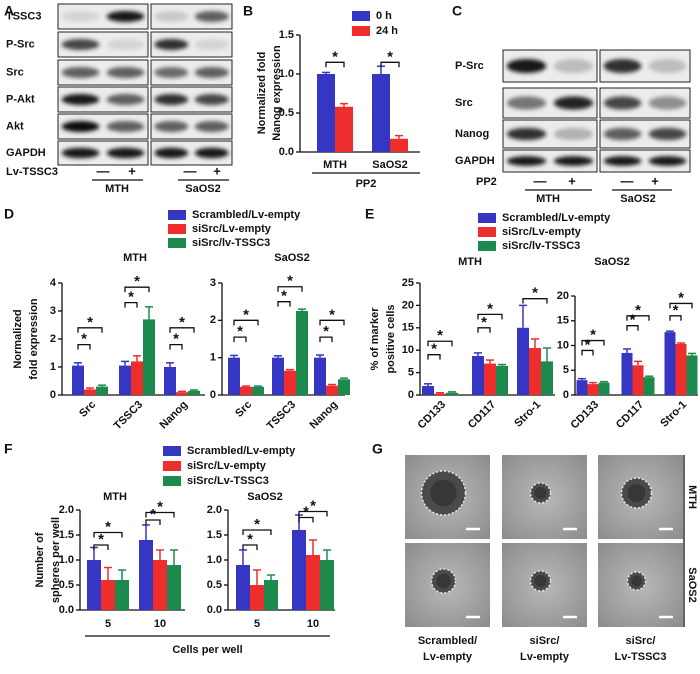  What do you see at coordinates (53, 283) in the screenshot?
I see `y-tick-label: 4` at bounding box center [53, 283].